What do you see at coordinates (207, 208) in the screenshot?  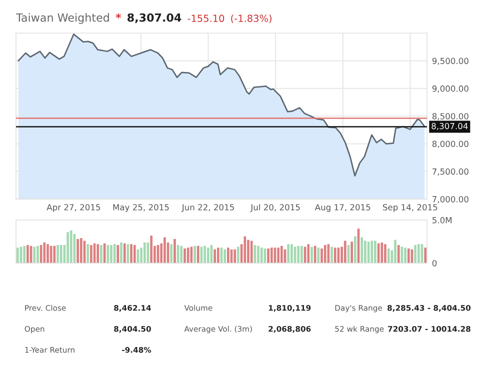 I see `x-tick-label: Jun 22, 2015` at bounding box center [207, 208].